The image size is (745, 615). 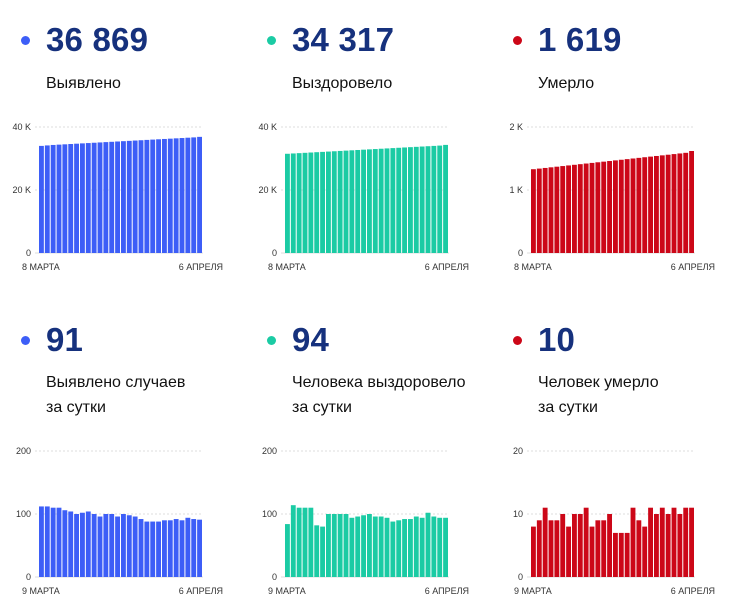 What do you see at coordinates (83, 83) in the screenshot?
I see `stat-label: Выявлено` at bounding box center [83, 83].